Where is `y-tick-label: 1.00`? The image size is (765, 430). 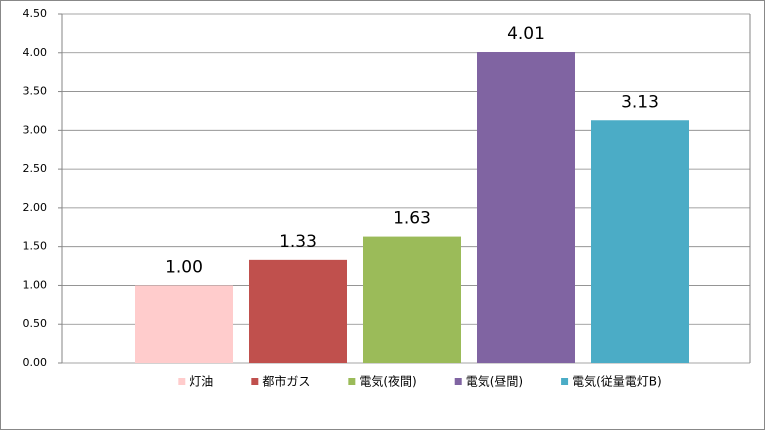
y-tick-label: 1.00 is located at coordinates (35, 284).